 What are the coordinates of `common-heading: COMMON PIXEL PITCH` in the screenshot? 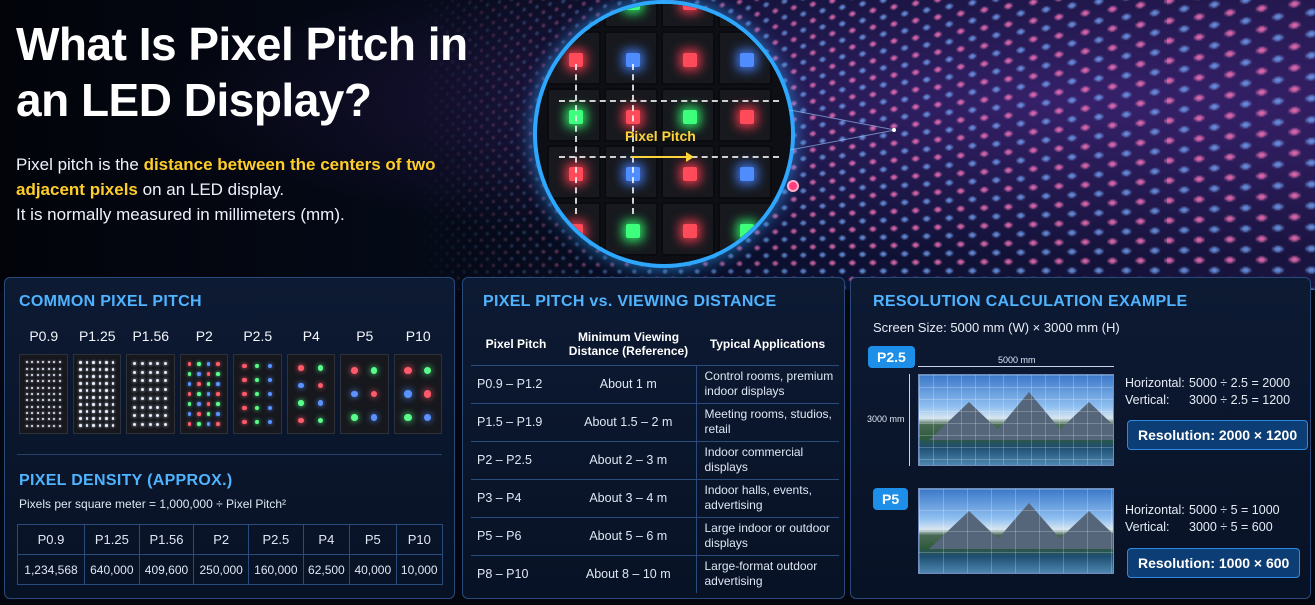 It's located at (110, 302).